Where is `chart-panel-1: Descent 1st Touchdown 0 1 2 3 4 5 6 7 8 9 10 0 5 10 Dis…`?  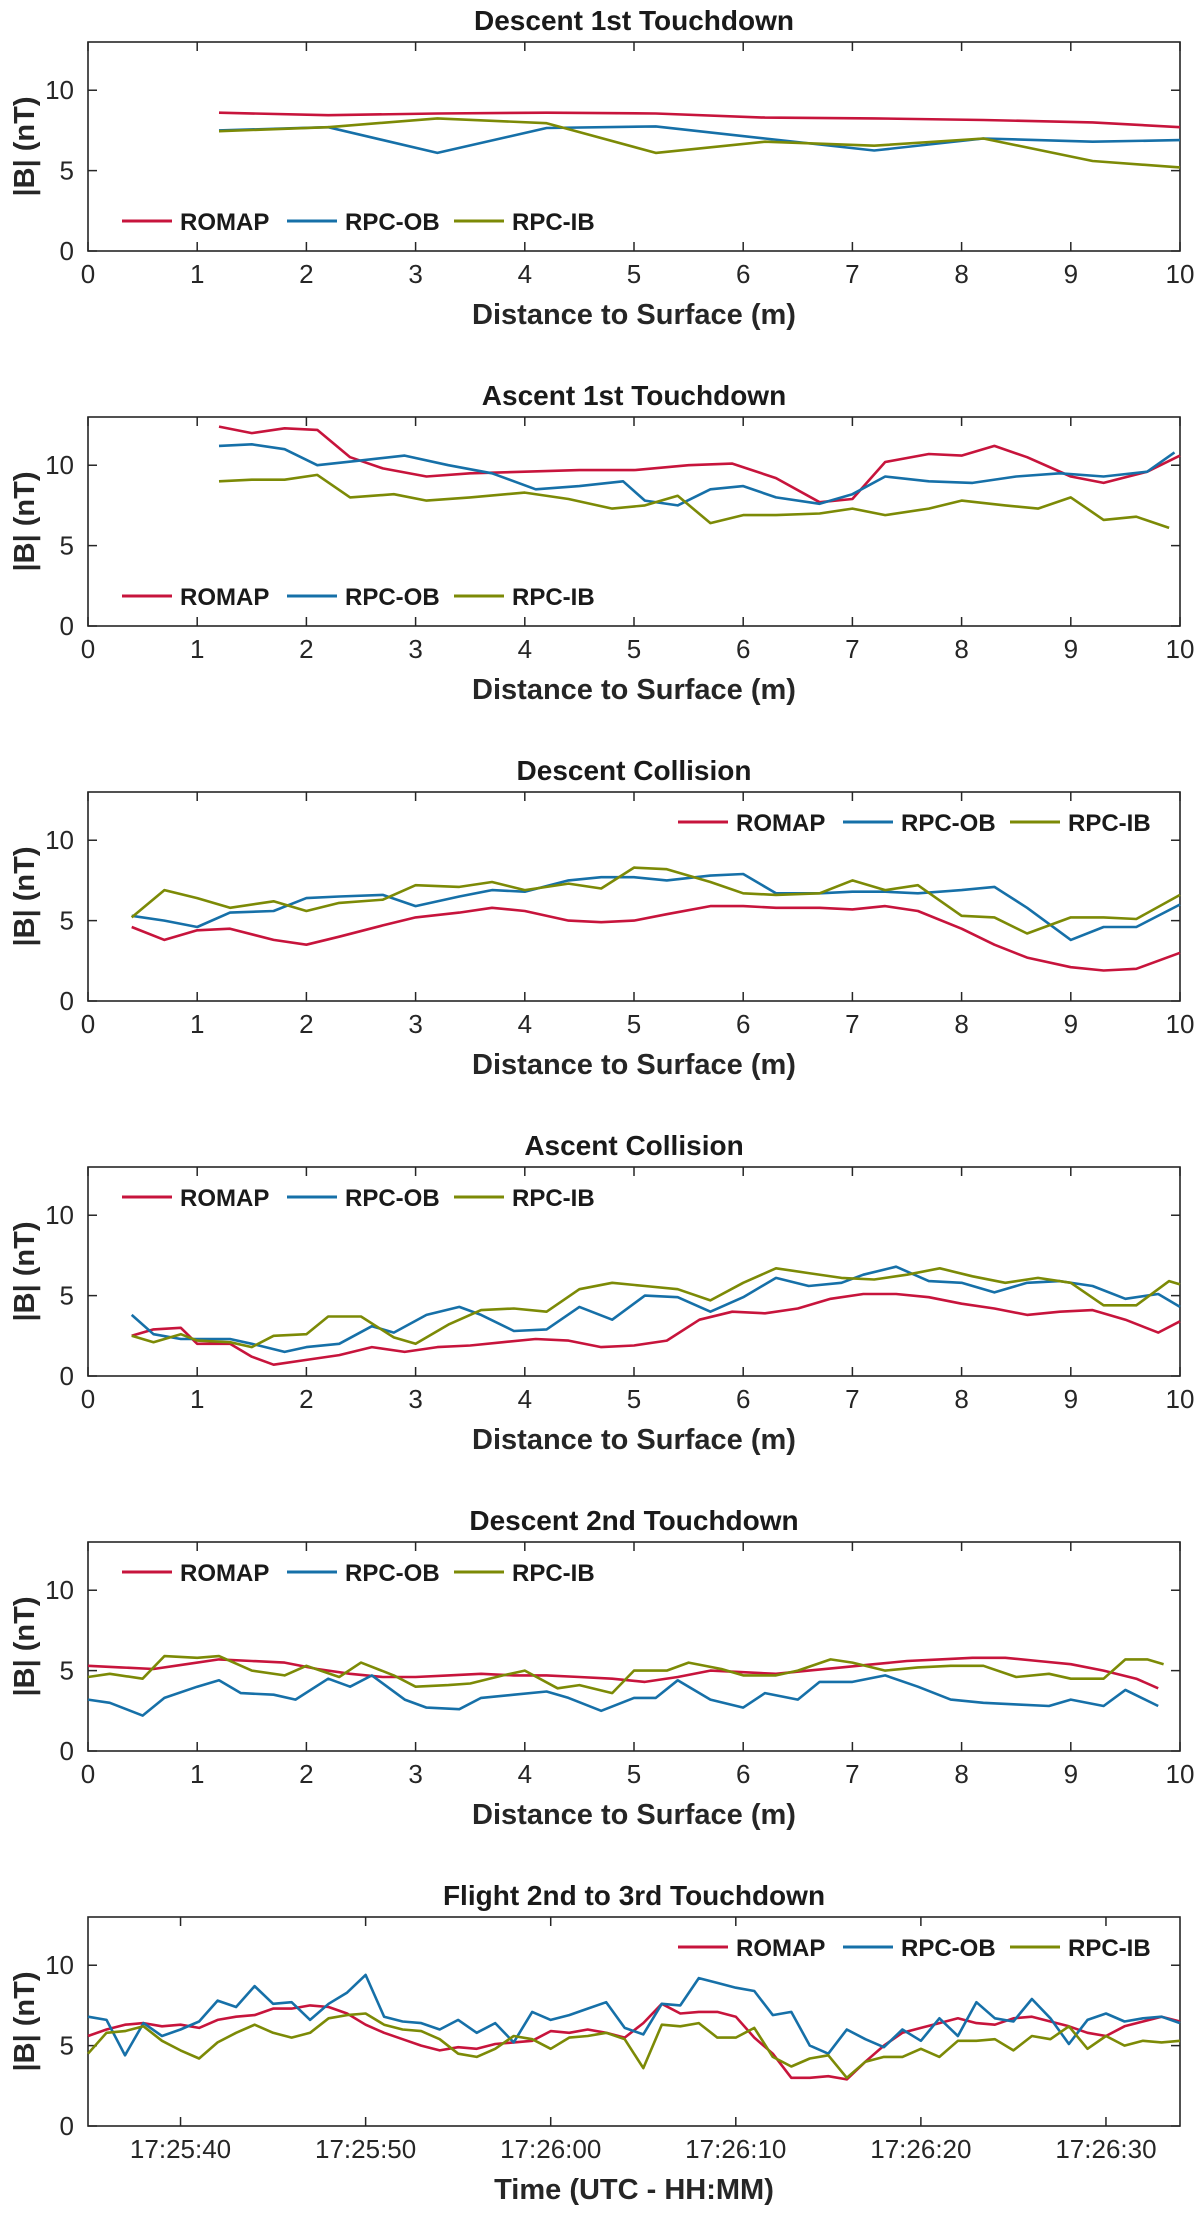 chart-panel-1: Descent 1st Touchdown 0 1 2 3 4 5 6 7 8 9 10 0 5 10 Dis… is located at coordinates (601, 168).